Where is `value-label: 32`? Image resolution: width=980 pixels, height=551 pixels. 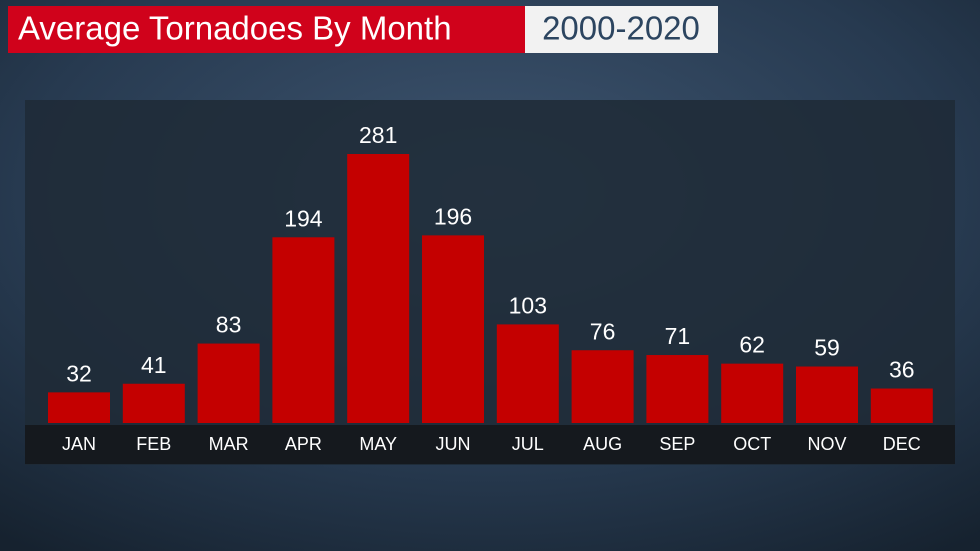
value-label: 32 is located at coordinates (79, 373).